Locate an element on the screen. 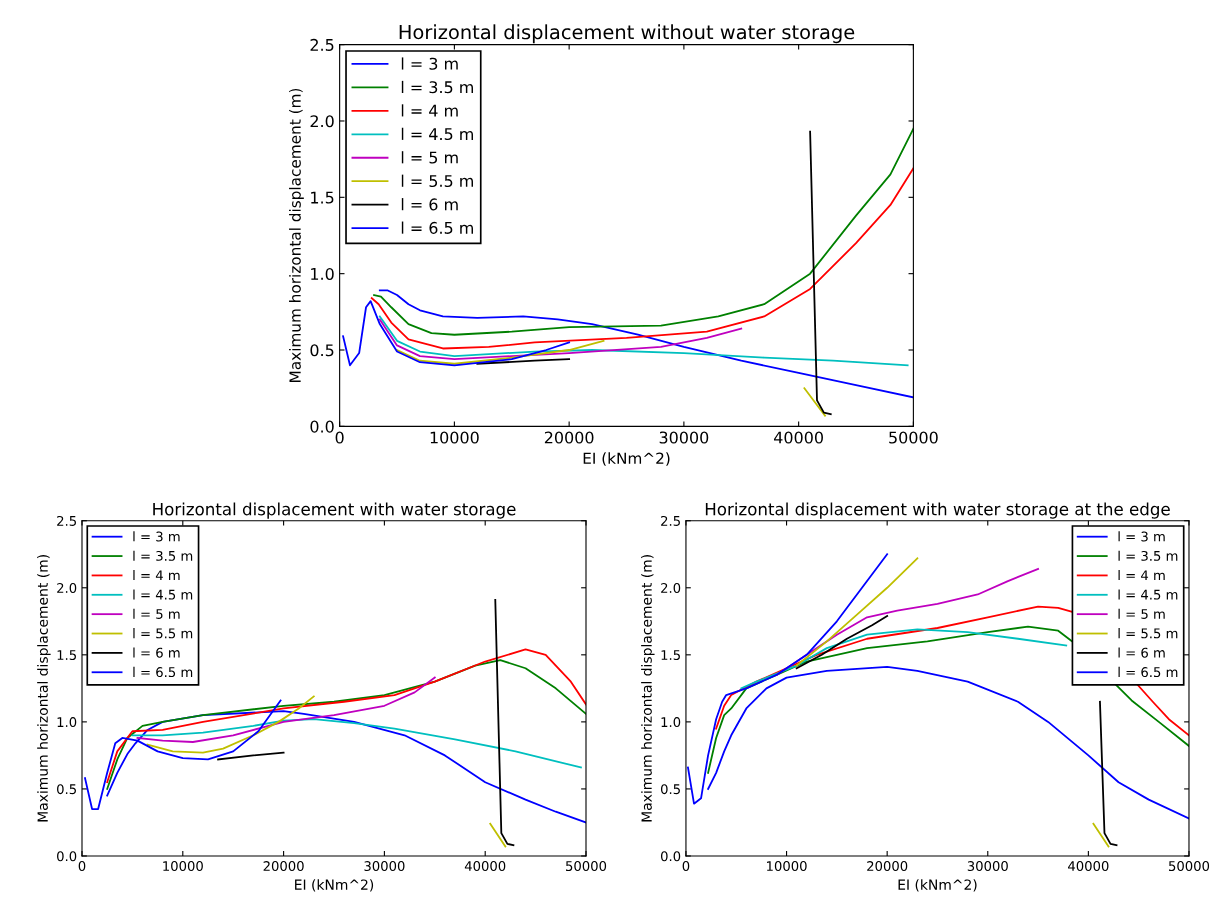 Image resolution: width=1213 pixels, height=911 pixels. chart-title: Horizontal displacement with water storage is located at coordinates (334, 510).